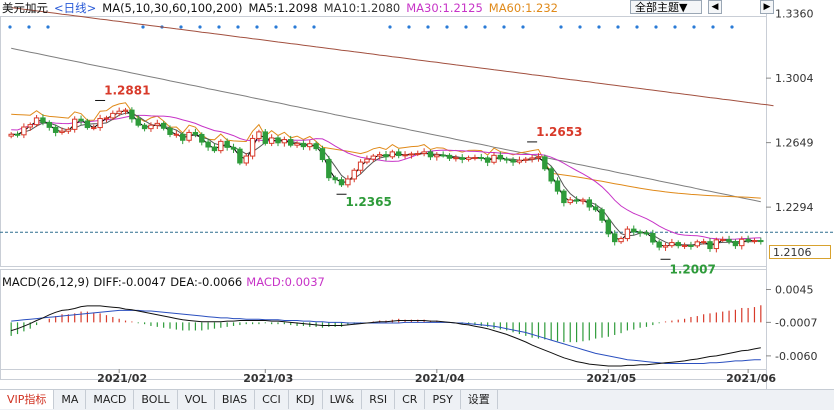 The width and height of the screenshot is (834, 410). Describe the element at coordinates (715, 7) in the screenshot. I see `chevron-left-icon: ◀` at that location.